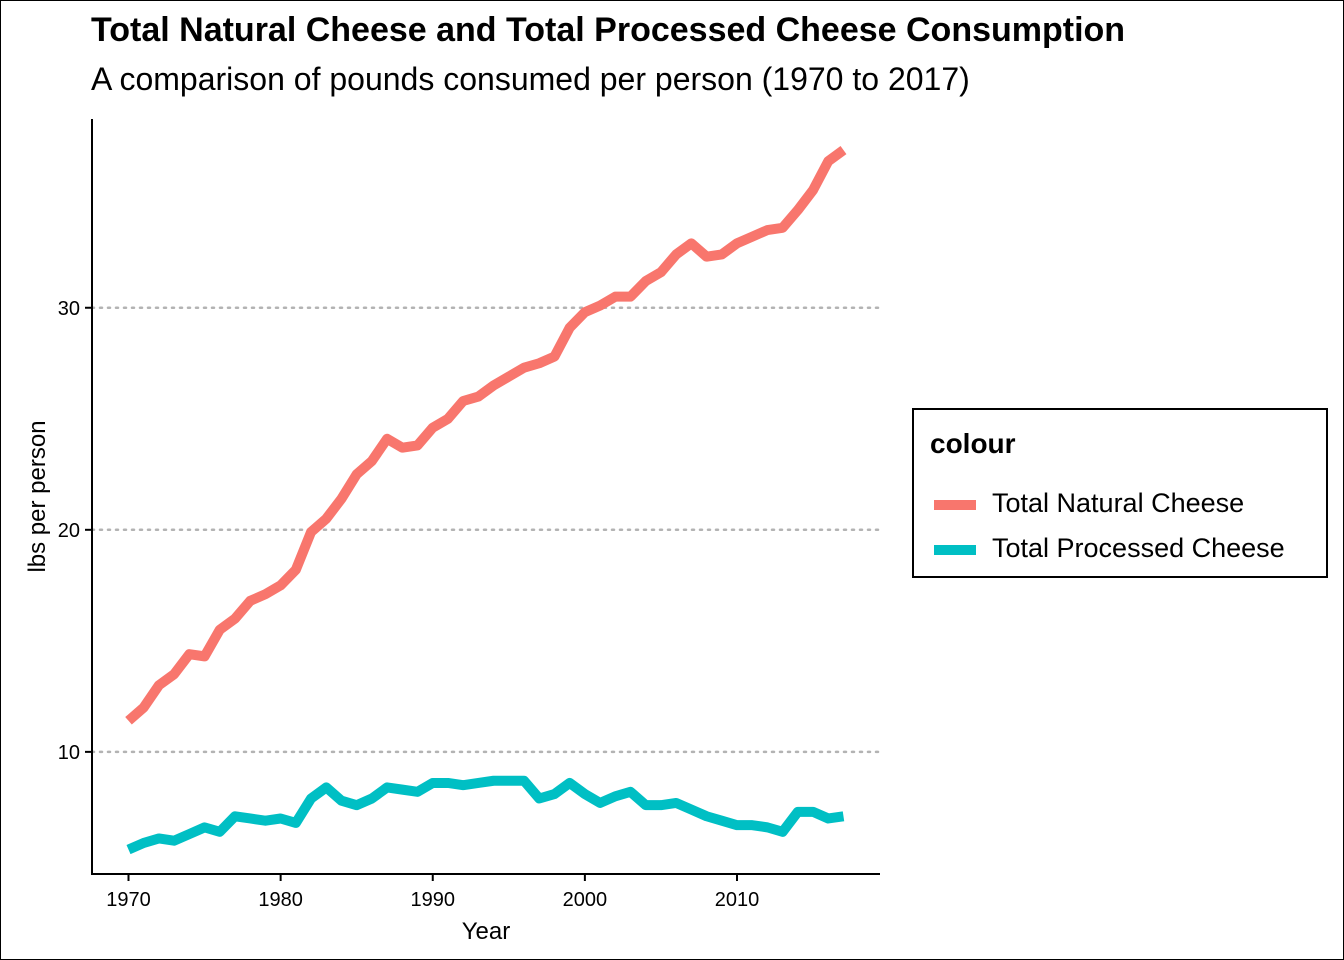  Describe the element at coordinates (1118, 503) in the screenshot. I see `legend-label-natural-cheese: Total Natural Cheese` at that location.